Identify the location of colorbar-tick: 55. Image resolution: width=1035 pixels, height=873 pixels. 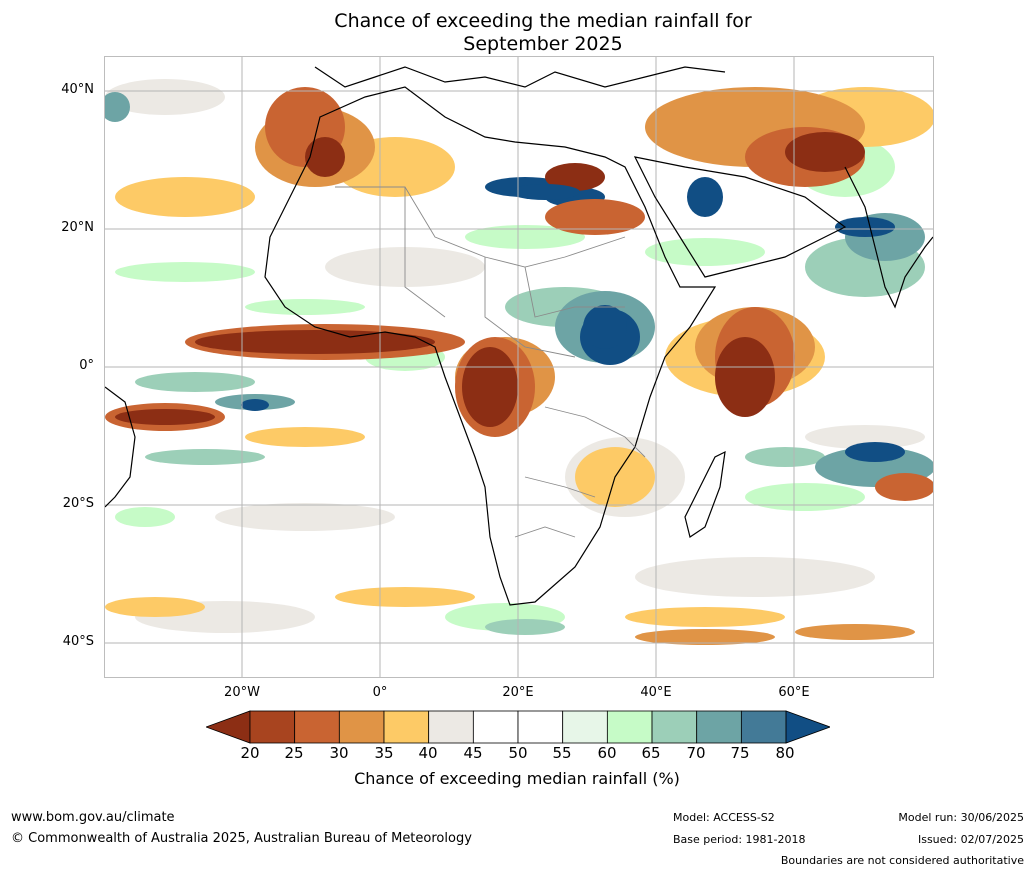
(562, 753).